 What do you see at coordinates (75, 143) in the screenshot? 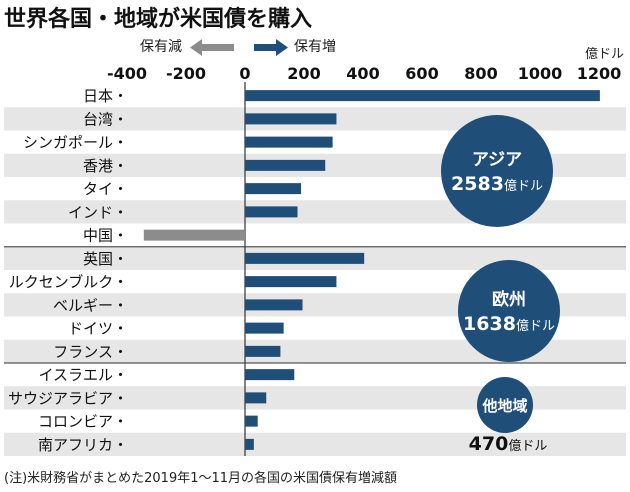
I see `category-label: シンガポール・` at bounding box center [75, 143].